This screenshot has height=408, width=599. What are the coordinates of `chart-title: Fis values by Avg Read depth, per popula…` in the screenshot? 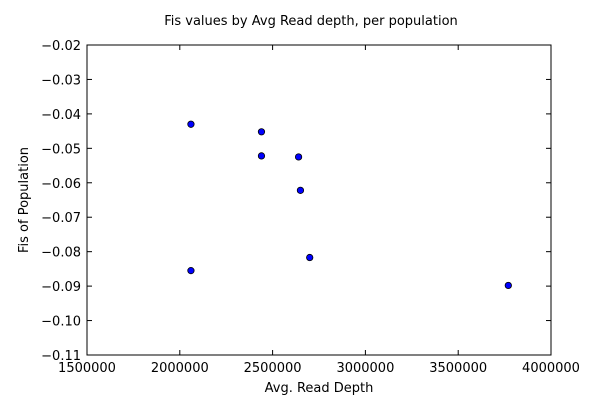 It's located at (311, 21).